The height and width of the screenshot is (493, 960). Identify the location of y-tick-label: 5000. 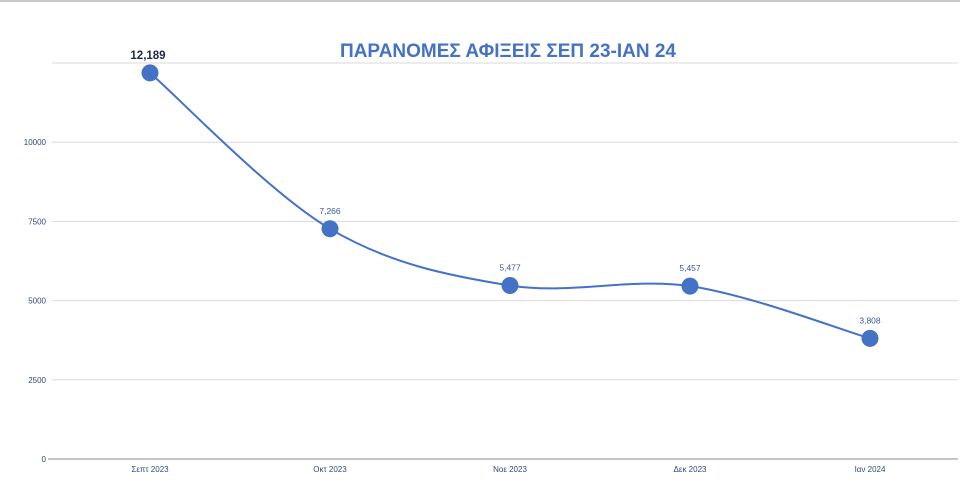
(37, 301).